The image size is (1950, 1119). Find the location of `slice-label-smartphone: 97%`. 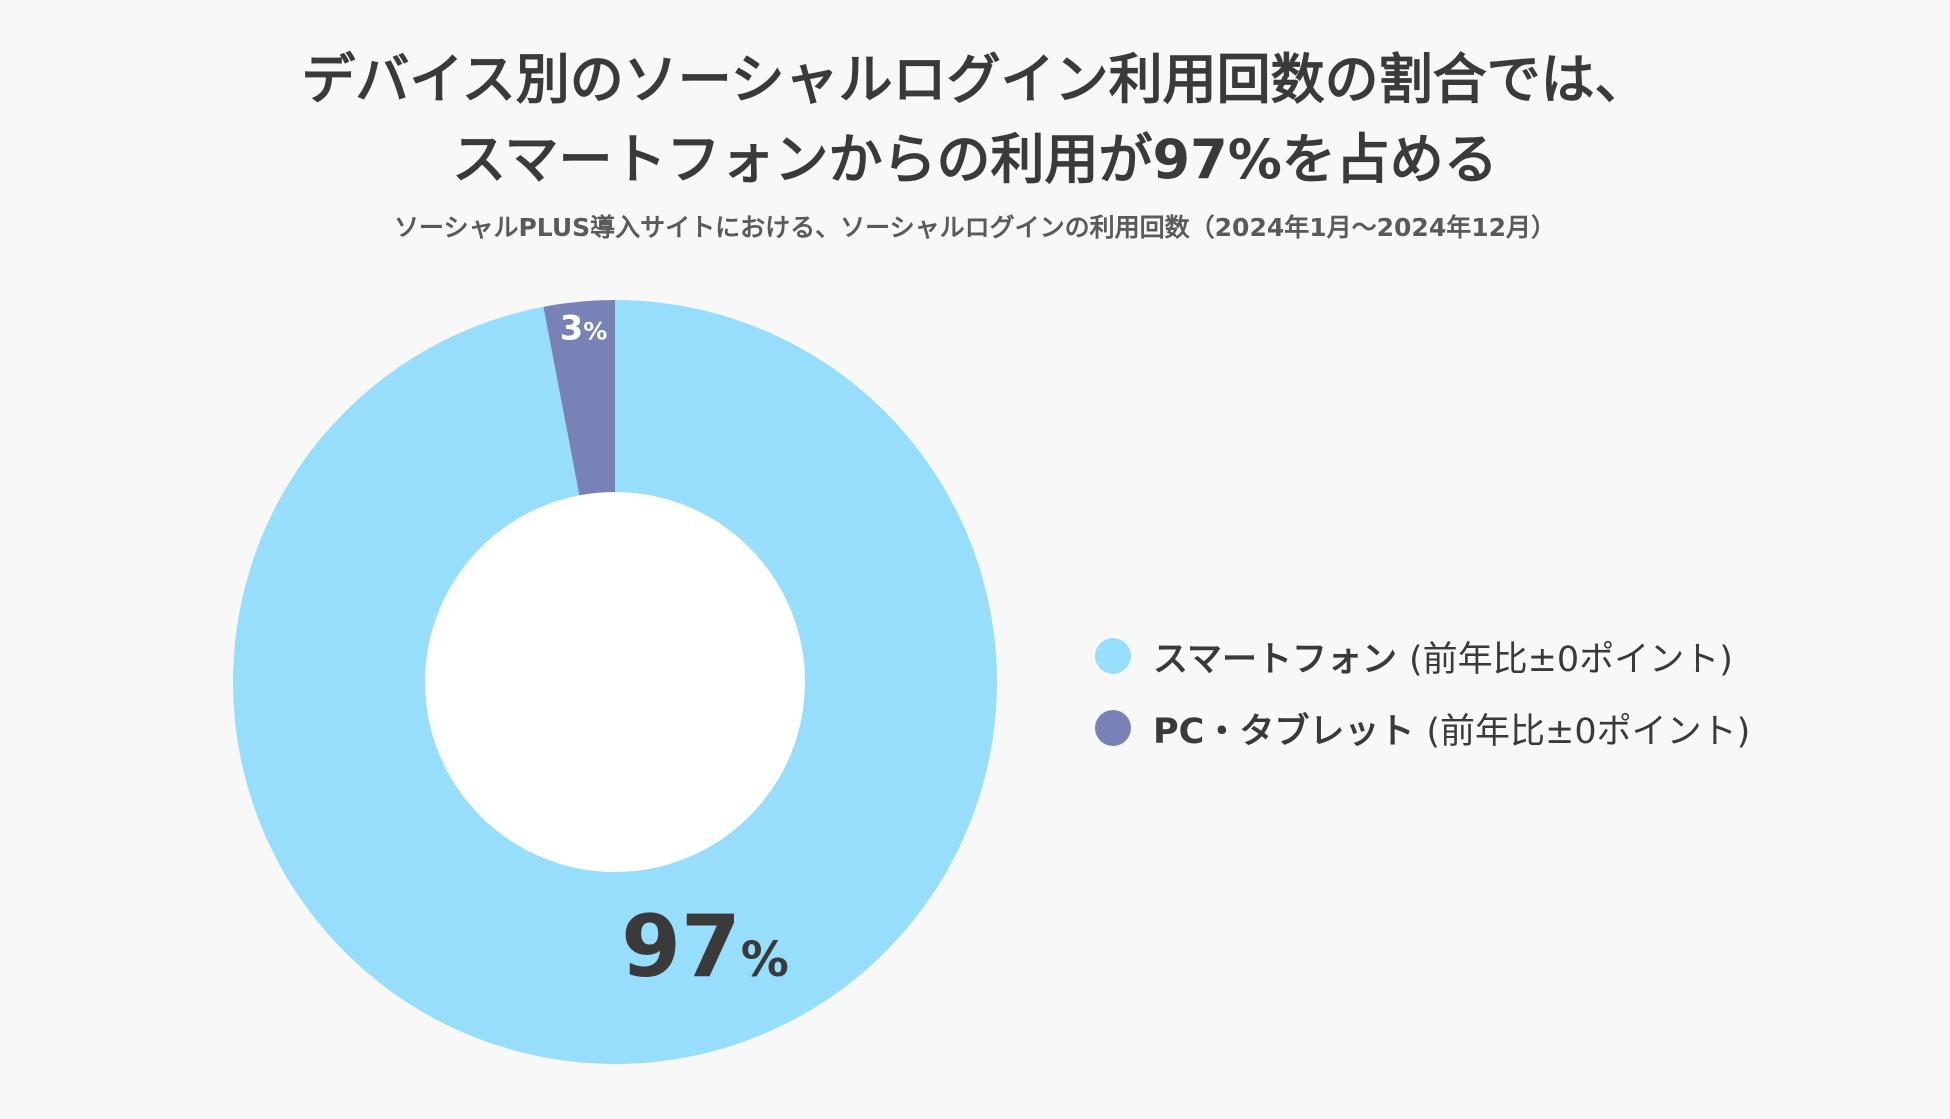

slice-label-smartphone: 97% is located at coordinates (705, 947).